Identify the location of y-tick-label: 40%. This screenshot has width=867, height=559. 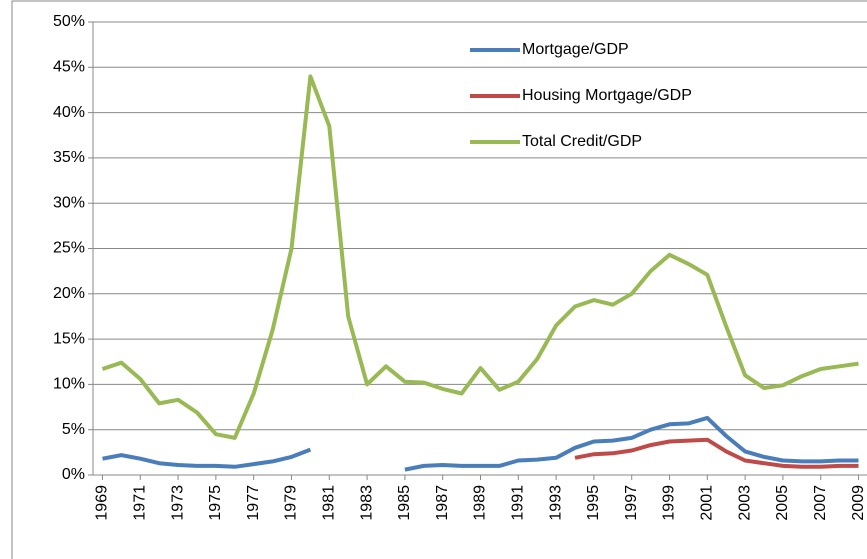
(69, 112).